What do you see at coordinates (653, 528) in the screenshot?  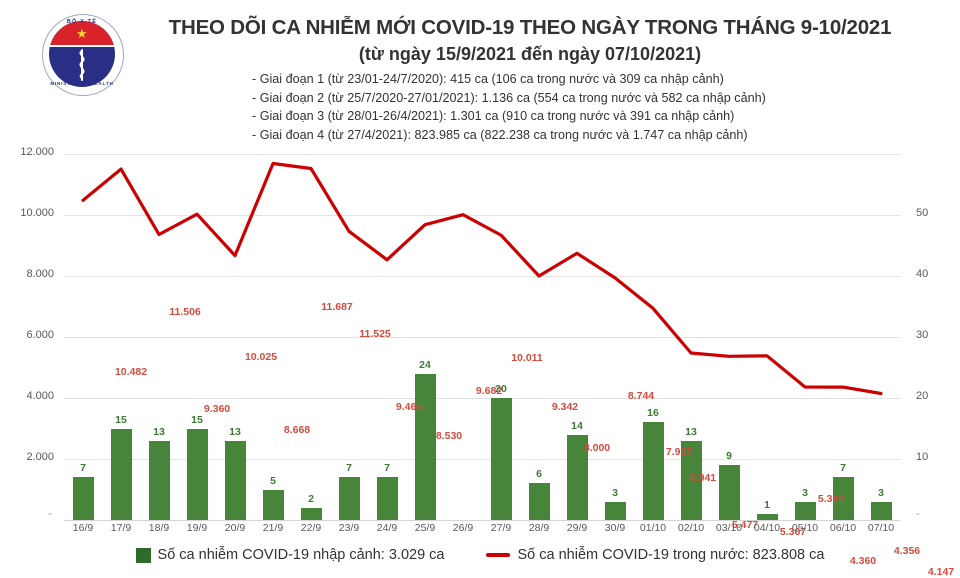 I see `x-axis-tick-label: 01/10` at bounding box center [653, 528].